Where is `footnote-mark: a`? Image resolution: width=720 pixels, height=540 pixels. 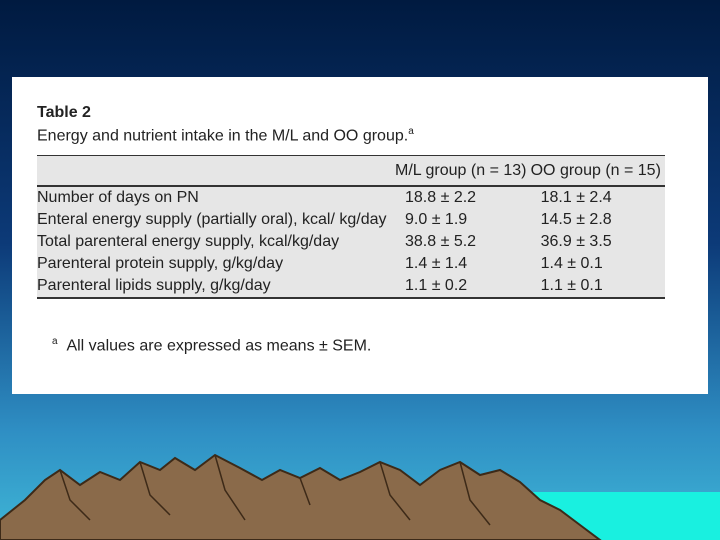
footnote-mark: a is located at coordinates (55, 341).